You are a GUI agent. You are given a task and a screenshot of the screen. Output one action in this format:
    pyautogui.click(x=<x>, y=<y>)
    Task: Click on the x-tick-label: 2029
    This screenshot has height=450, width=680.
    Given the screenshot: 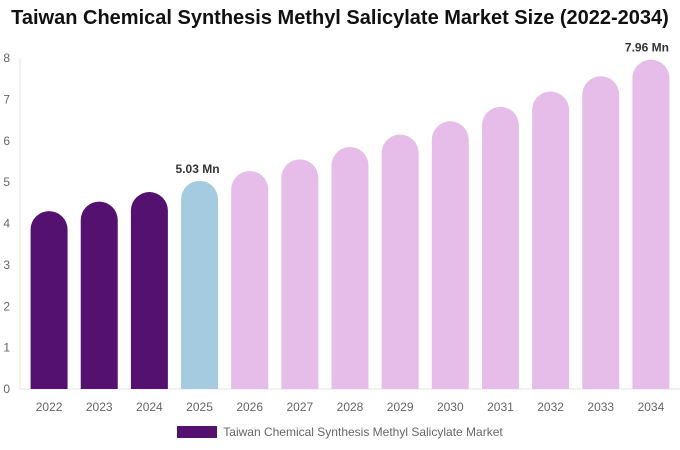 What is the action you would take?
    pyautogui.click(x=400, y=407)
    